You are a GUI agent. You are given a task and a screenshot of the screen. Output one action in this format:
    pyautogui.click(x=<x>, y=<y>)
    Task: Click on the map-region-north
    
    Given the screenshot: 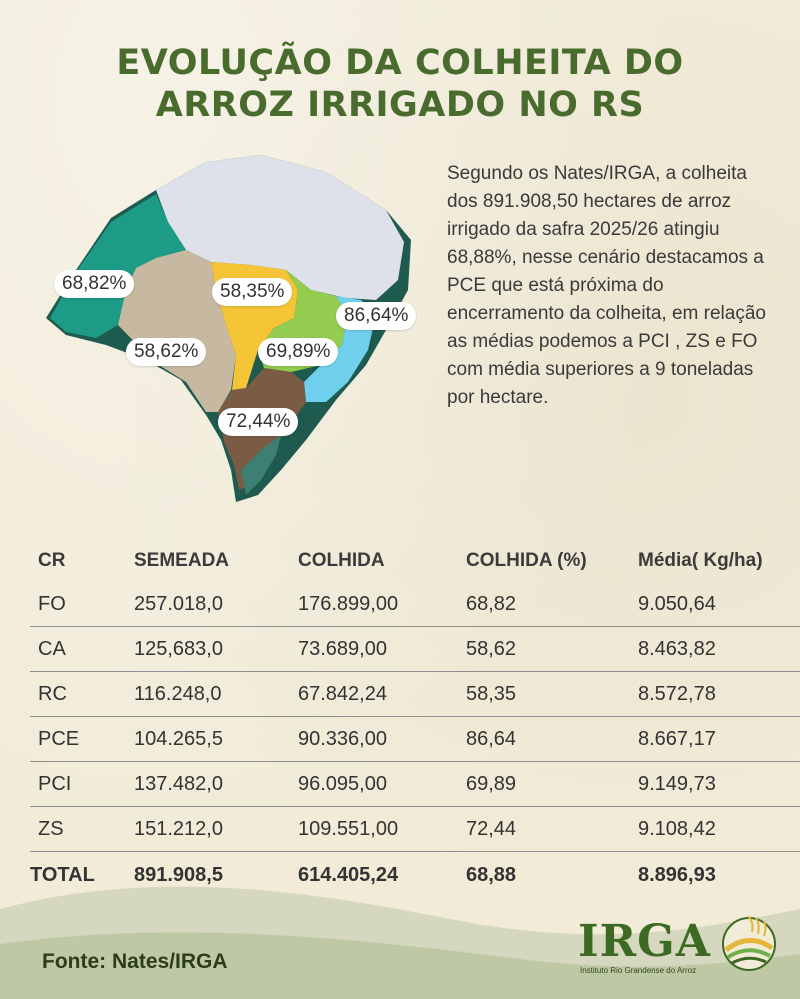 What is the action you would take?
    pyautogui.click(x=280, y=227)
    